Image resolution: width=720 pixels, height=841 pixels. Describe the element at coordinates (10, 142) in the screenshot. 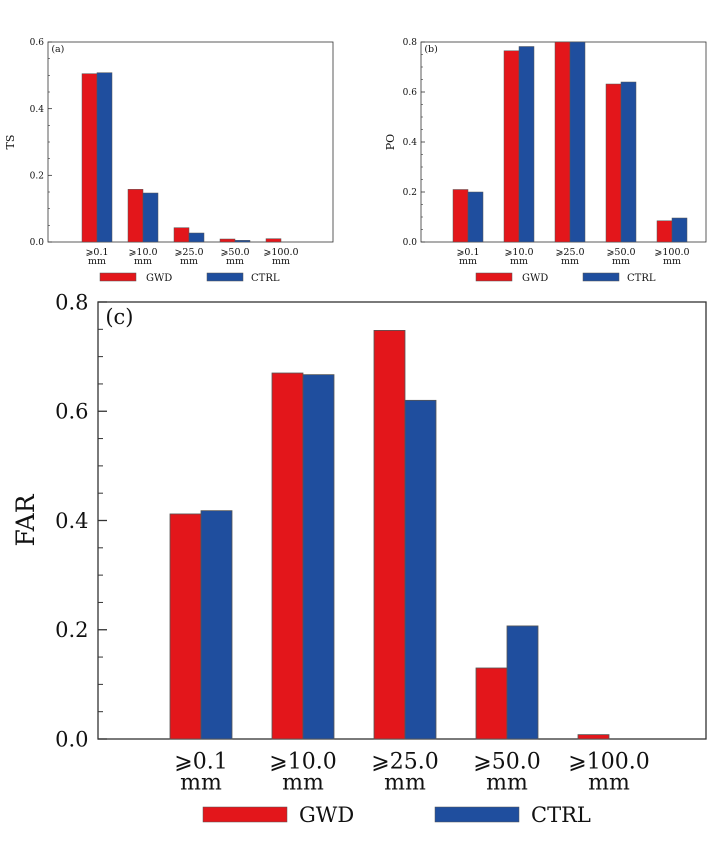

I see `y-axis-label: TS` at that location.